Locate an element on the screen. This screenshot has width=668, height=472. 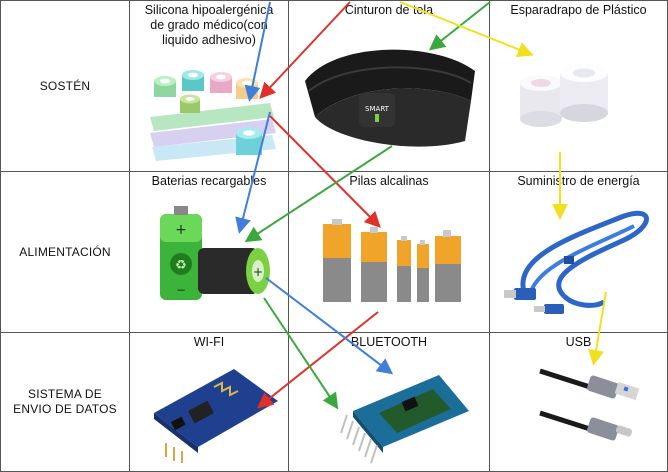
title-line: Cinturon de tela is located at coordinates (389, 10).